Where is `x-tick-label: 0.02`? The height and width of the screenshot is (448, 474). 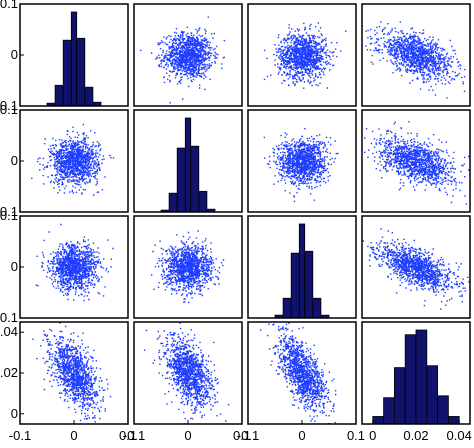
x-tick-label: 0.02 is located at coordinates (415, 435).